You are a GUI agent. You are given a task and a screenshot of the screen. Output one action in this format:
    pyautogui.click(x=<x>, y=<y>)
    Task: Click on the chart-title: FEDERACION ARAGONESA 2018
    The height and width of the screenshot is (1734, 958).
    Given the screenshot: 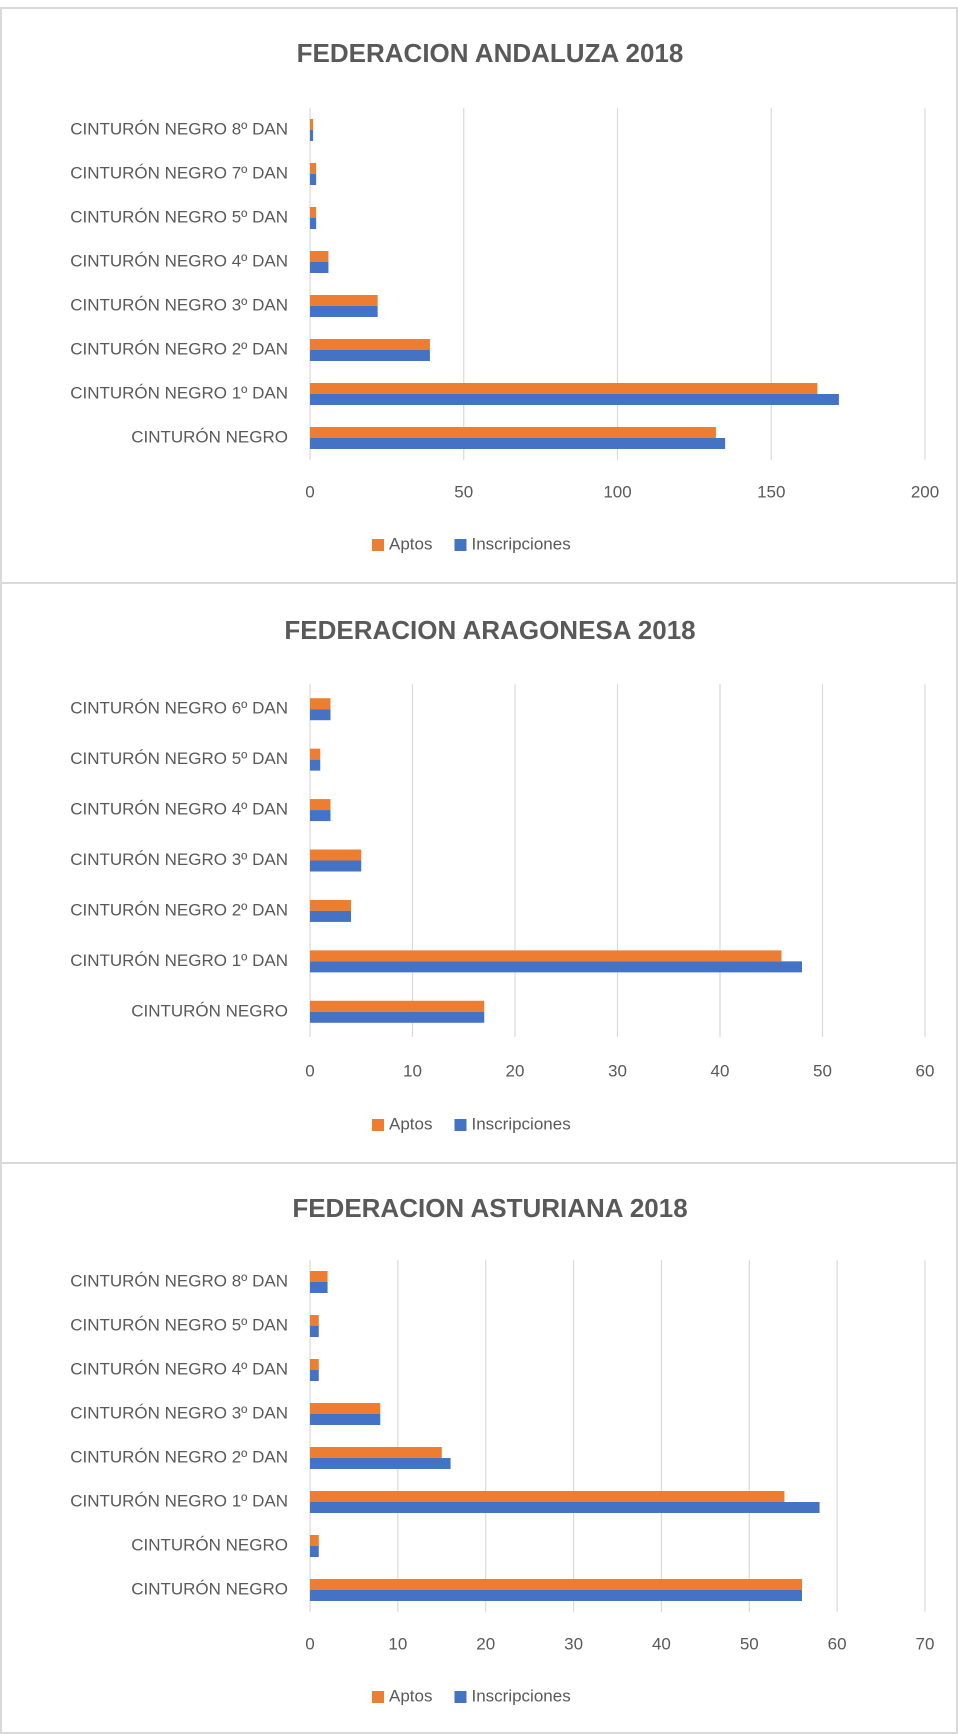 What is the action you would take?
    pyautogui.click(x=489, y=630)
    